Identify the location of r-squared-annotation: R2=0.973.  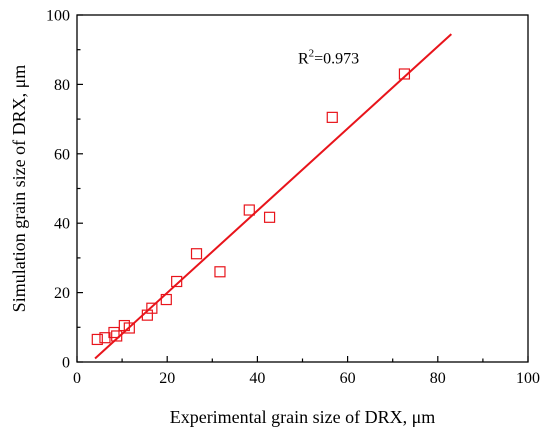
(328, 58).